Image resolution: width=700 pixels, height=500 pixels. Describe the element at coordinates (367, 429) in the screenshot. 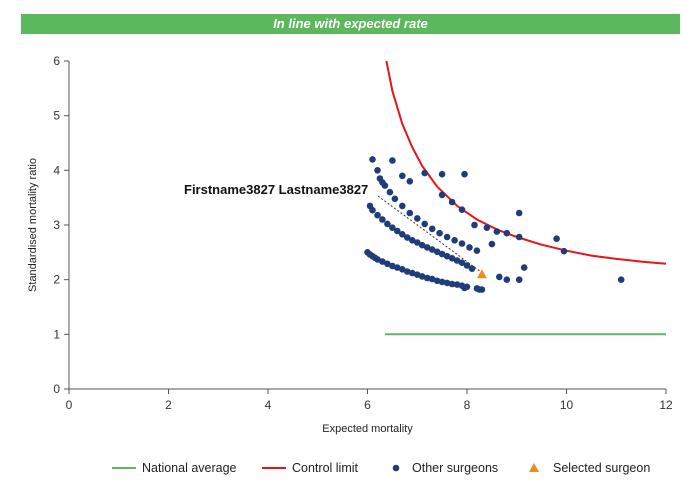

I see `x-axis-title: Expected mortality` at that location.